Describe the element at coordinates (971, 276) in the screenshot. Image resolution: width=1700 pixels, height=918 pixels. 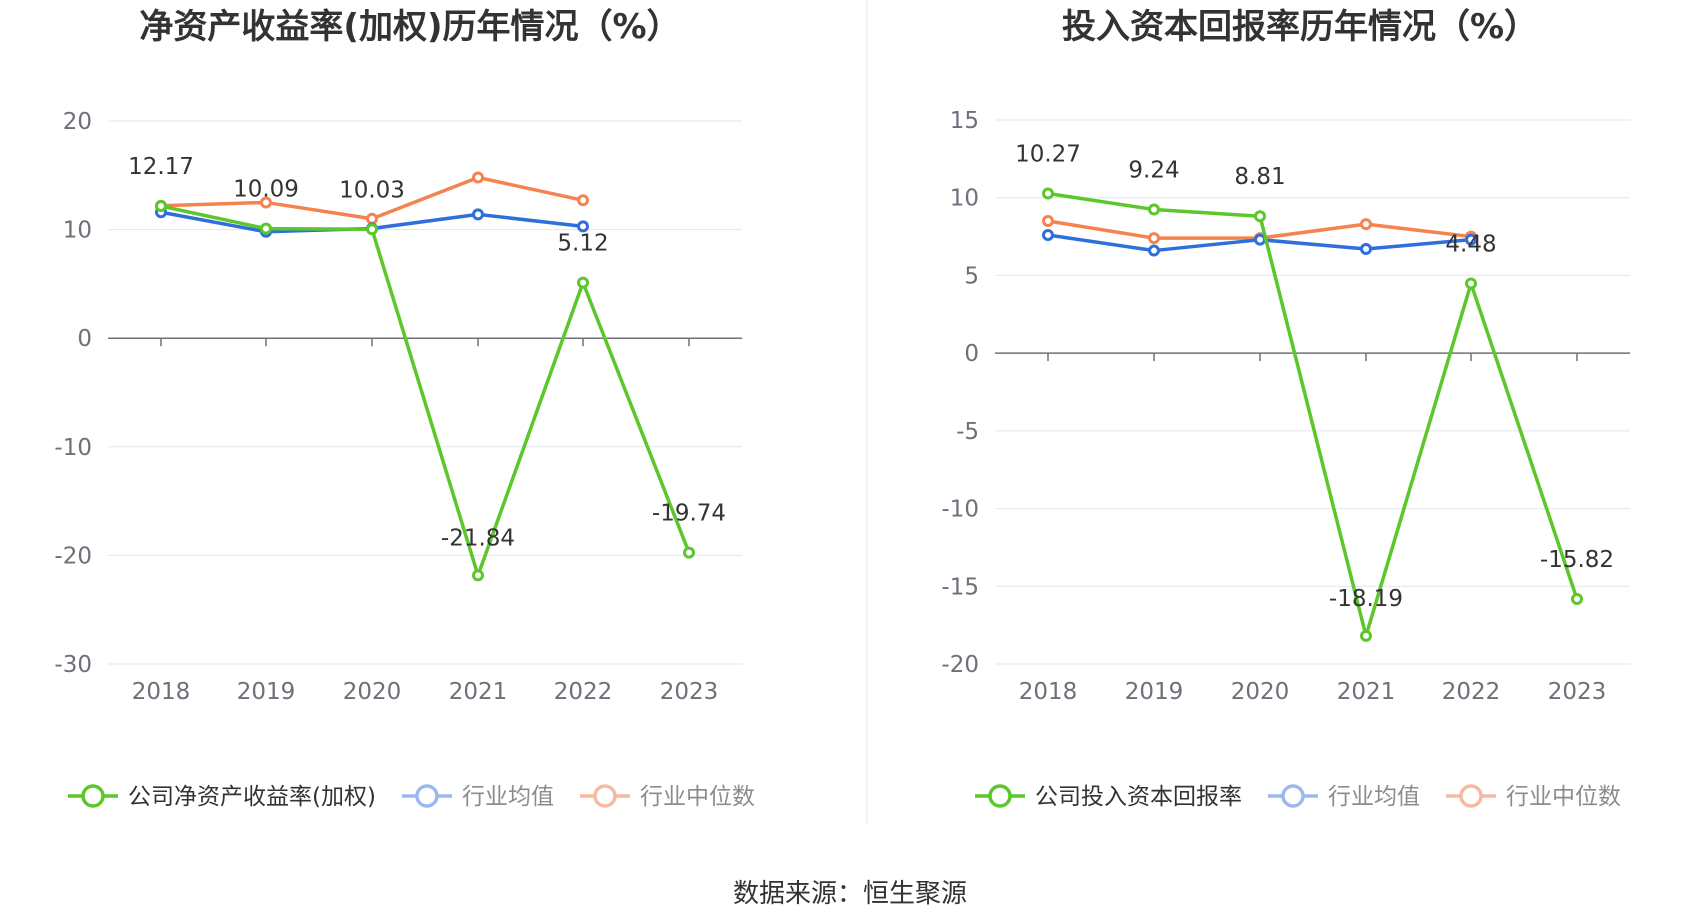
I see `y-tick-label: 5` at that location.